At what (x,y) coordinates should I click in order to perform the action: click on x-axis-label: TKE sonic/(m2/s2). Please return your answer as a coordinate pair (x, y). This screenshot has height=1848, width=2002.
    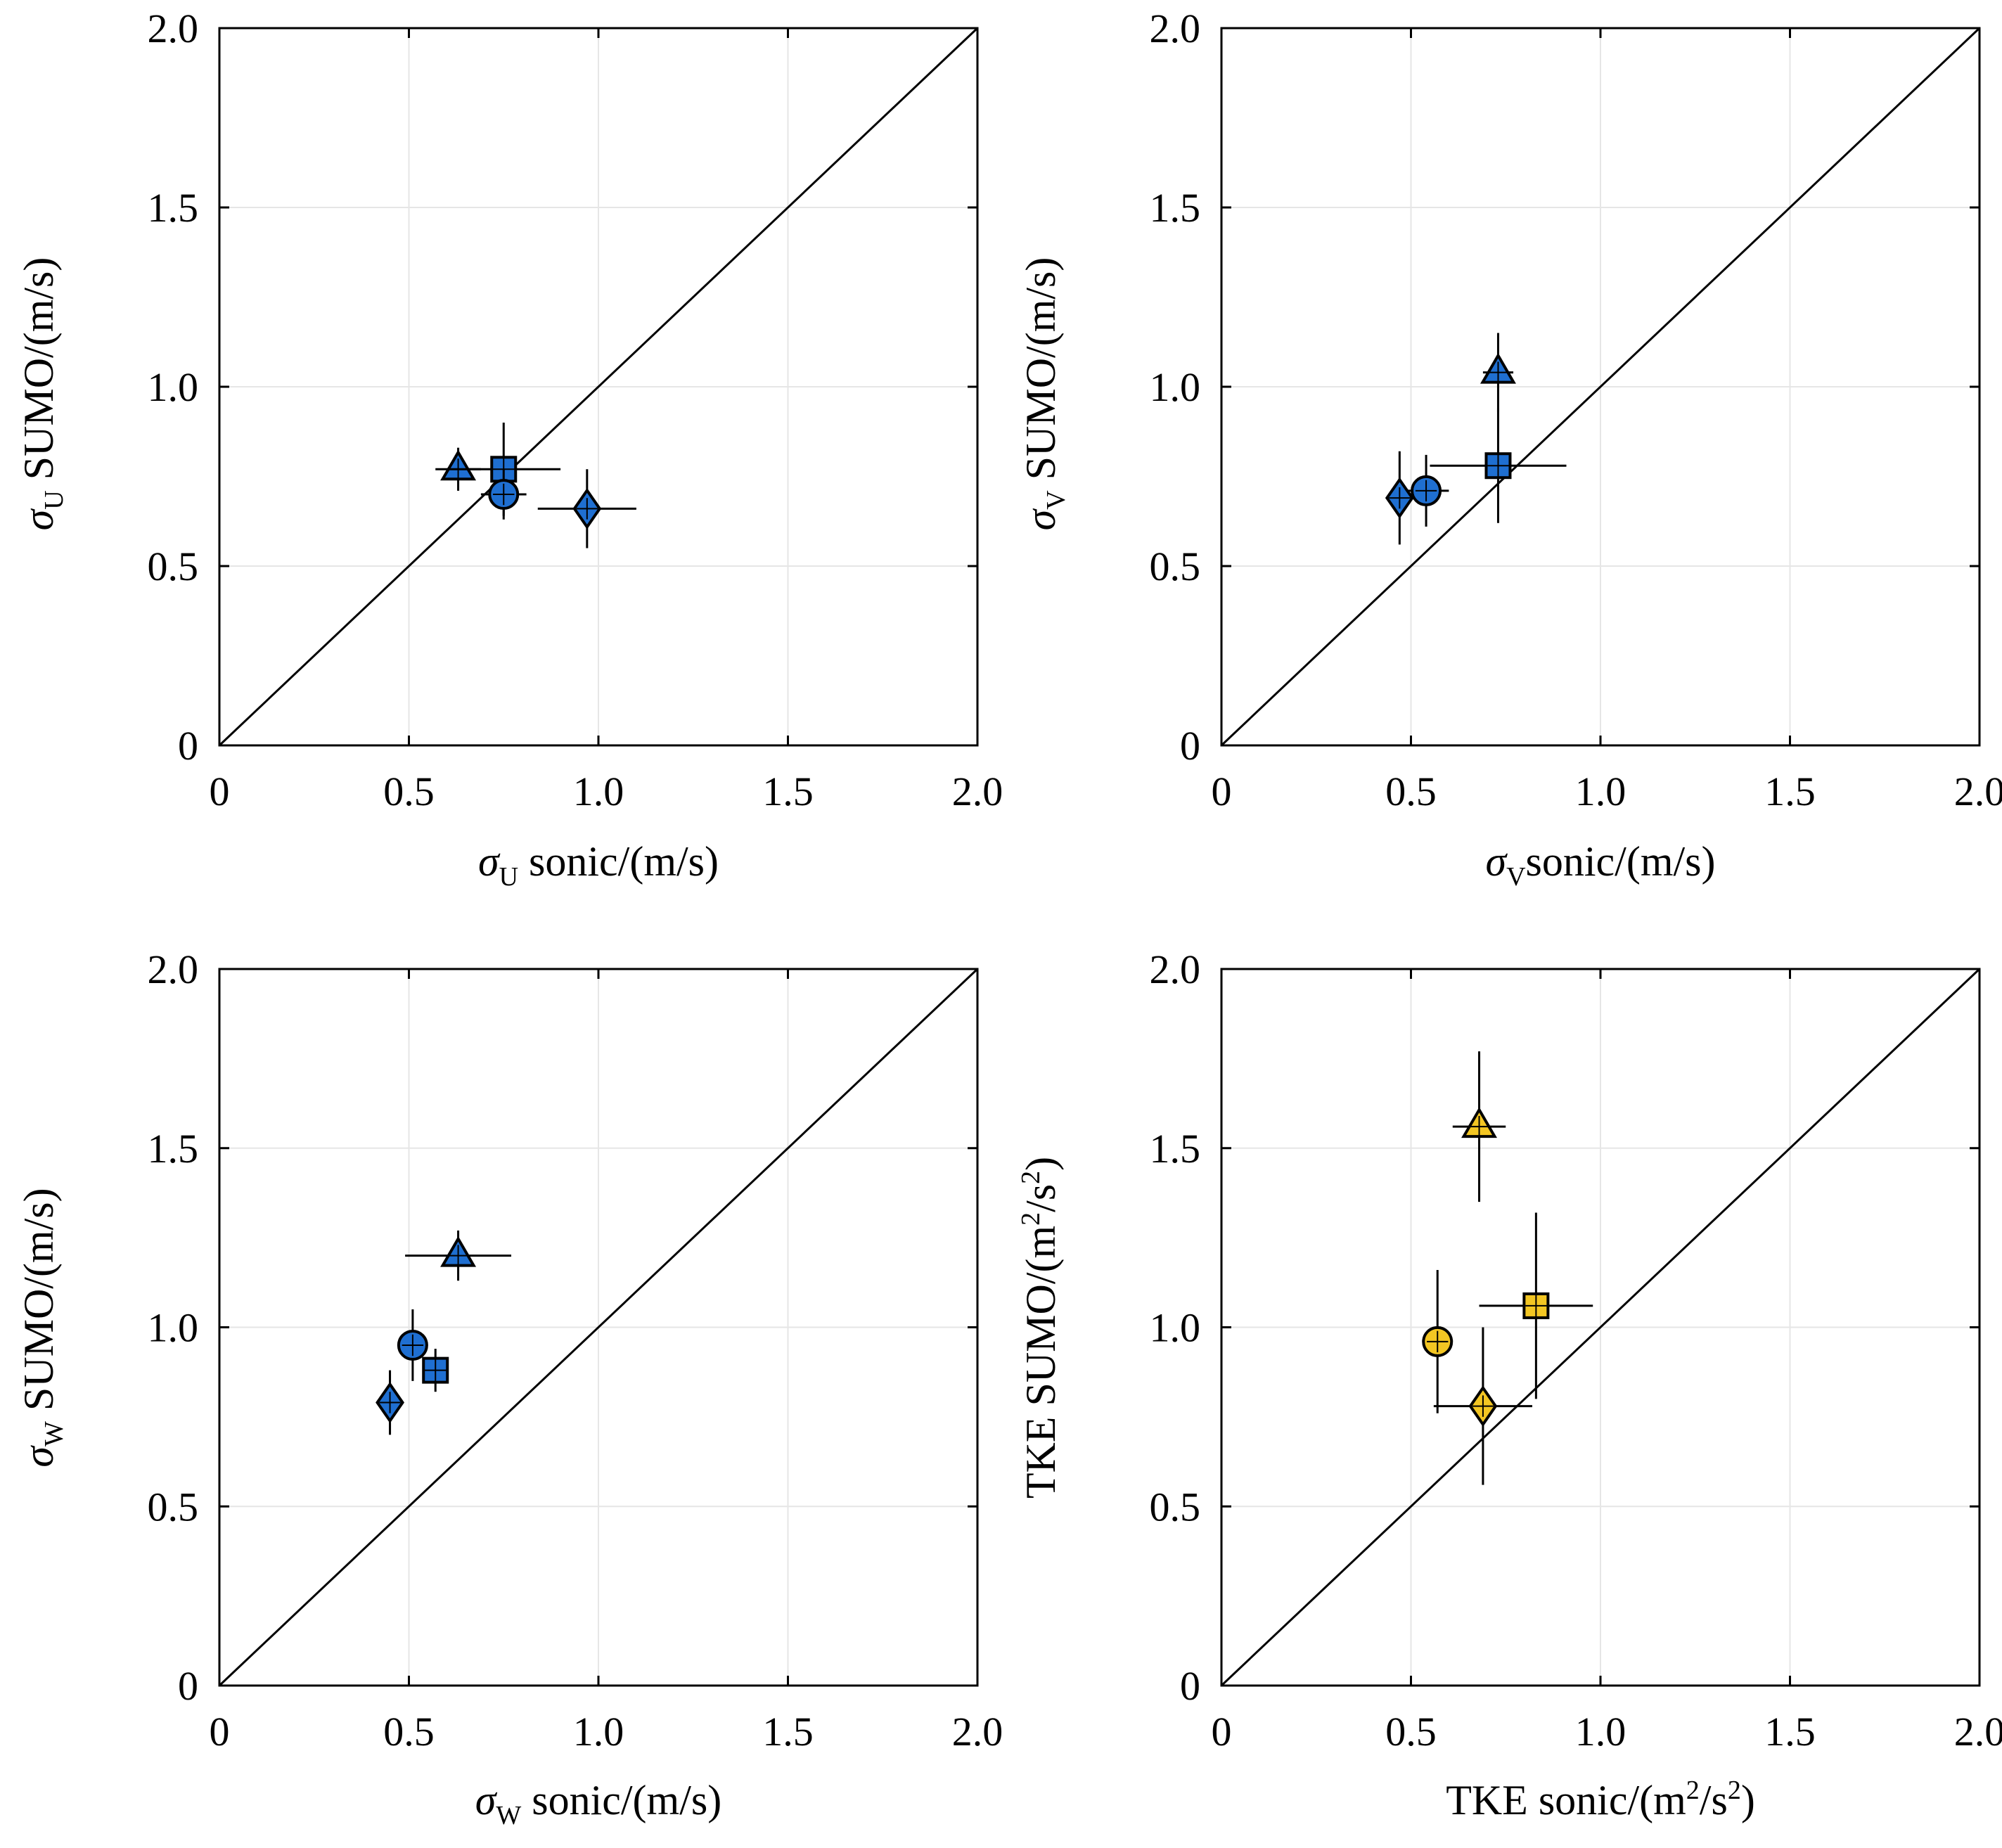
    Looking at the image, I should click on (1600, 1799).